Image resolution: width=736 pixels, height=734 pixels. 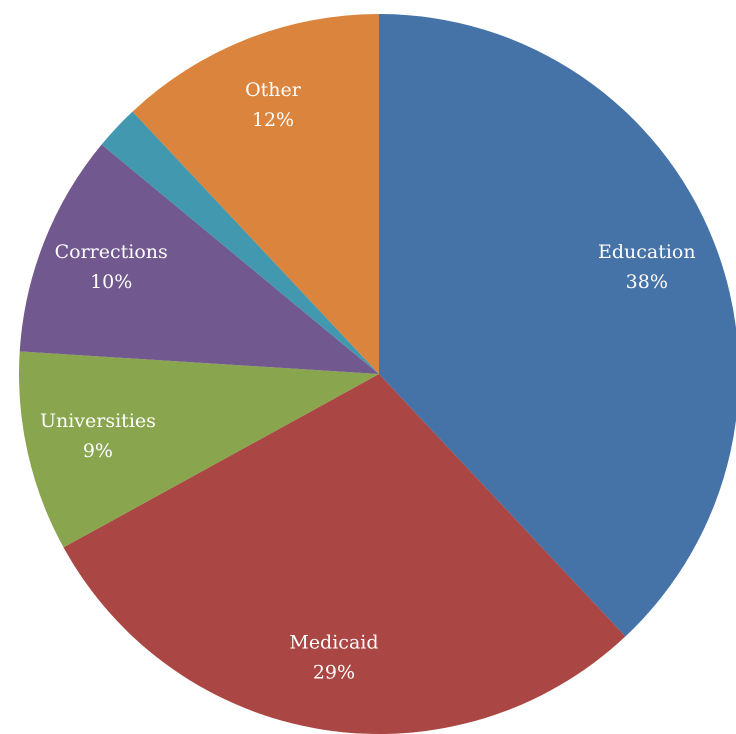 I want to click on slice-value-label: 29%, so click(x=334, y=672).